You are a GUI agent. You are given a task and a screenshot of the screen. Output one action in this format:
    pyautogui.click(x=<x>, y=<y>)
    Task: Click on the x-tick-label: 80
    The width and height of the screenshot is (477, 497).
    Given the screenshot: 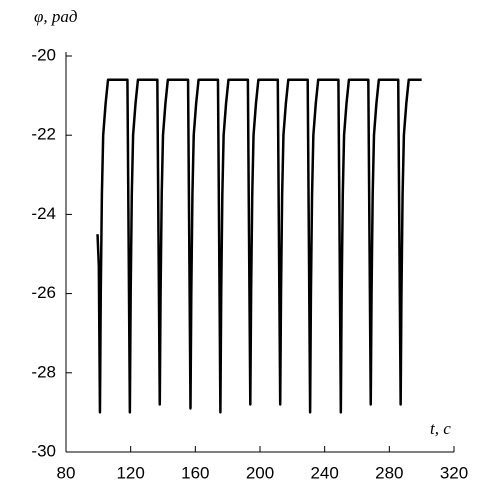 What is the action you would take?
    pyautogui.click(x=66, y=472)
    